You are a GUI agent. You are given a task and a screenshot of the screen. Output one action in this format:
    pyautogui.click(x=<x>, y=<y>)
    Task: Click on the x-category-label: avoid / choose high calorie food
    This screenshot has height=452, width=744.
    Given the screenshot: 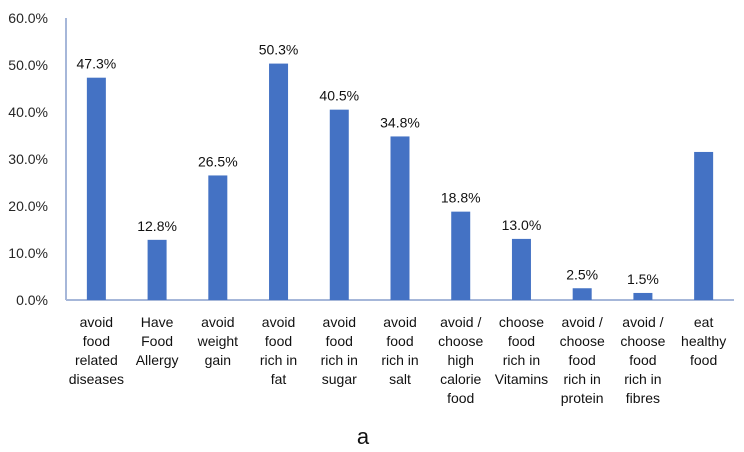 What is the action you would take?
    pyautogui.click(x=460, y=360)
    